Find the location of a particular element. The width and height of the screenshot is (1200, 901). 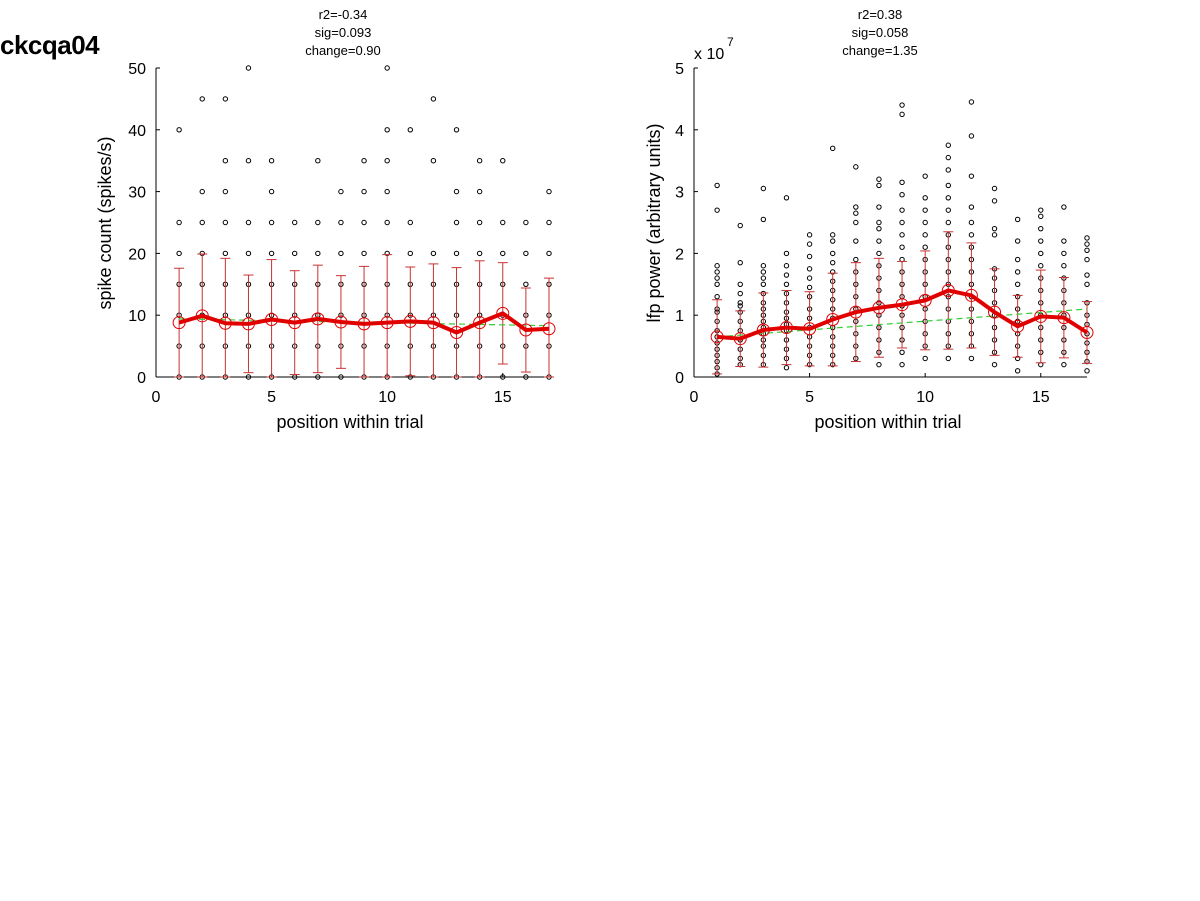

figure-label: ckcqa04 is located at coordinates (50, 45).